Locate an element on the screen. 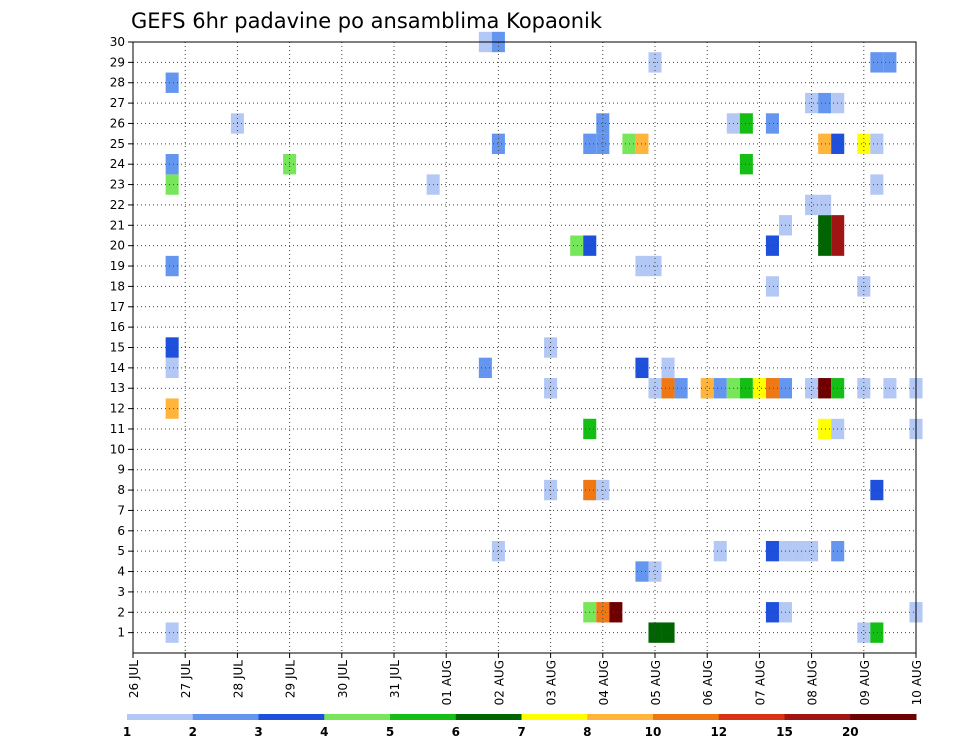 The image size is (960, 742). colorbar-label: 8 is located at coordinates (587, 732).